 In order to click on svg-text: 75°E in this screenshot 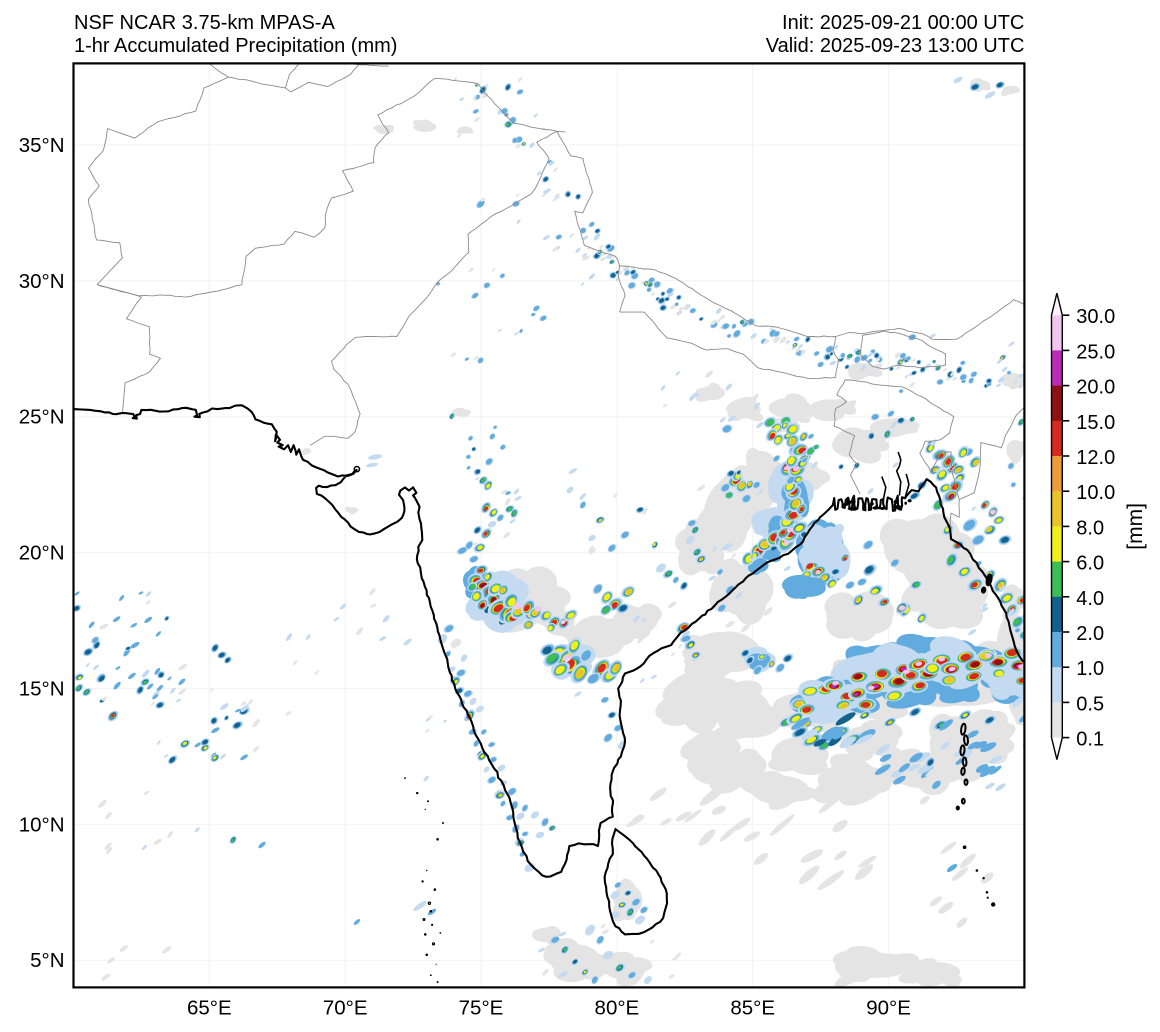, I will do `click(481, 1007)`.